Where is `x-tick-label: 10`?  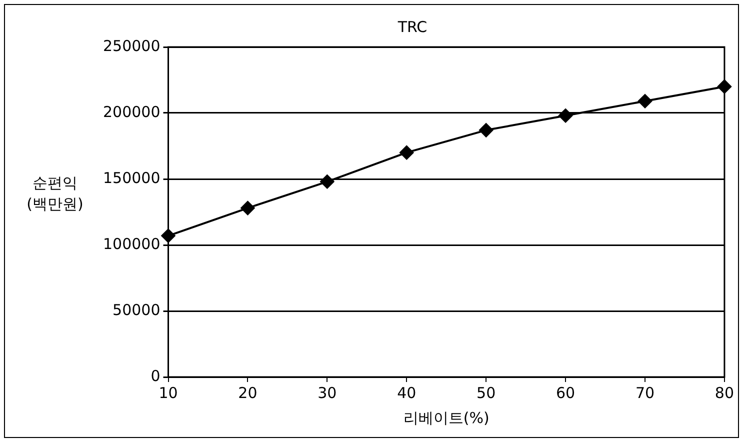
x-tick-label: 10 is located at coordinates (168, 393).